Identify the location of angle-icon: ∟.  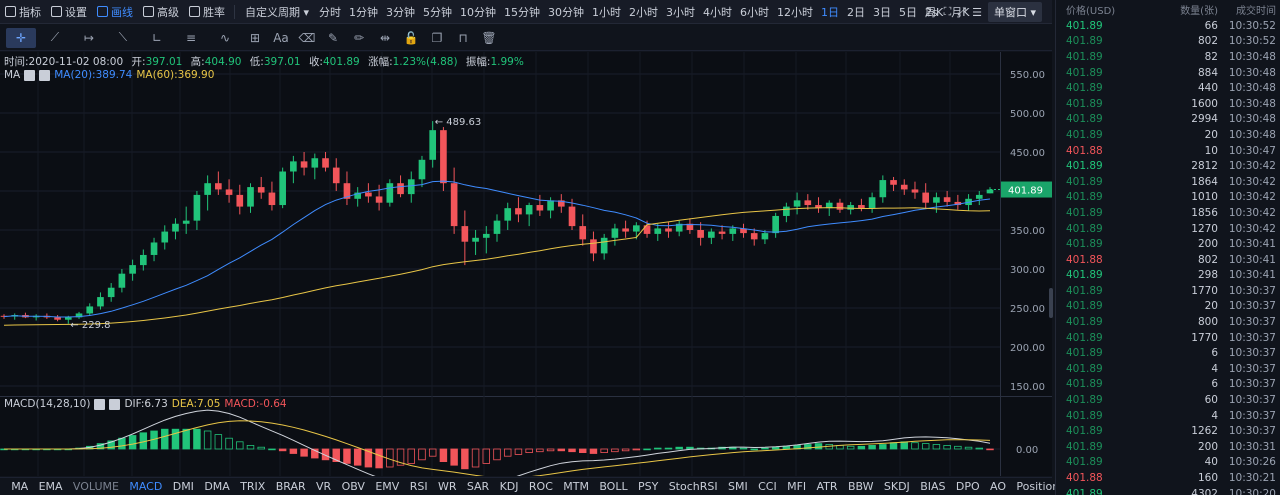
(157, 37).